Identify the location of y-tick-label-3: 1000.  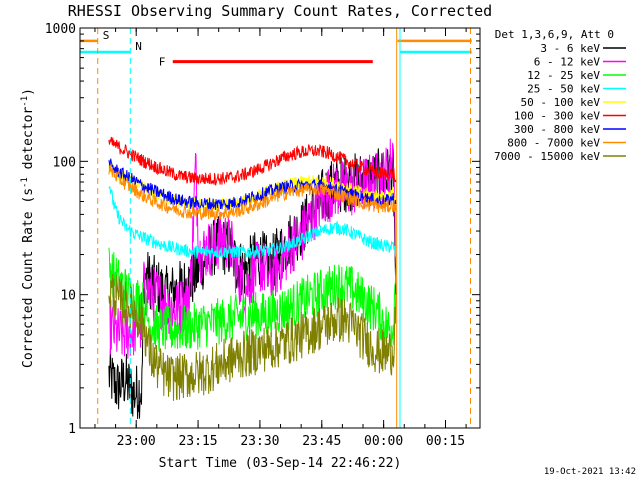
(60, 29).